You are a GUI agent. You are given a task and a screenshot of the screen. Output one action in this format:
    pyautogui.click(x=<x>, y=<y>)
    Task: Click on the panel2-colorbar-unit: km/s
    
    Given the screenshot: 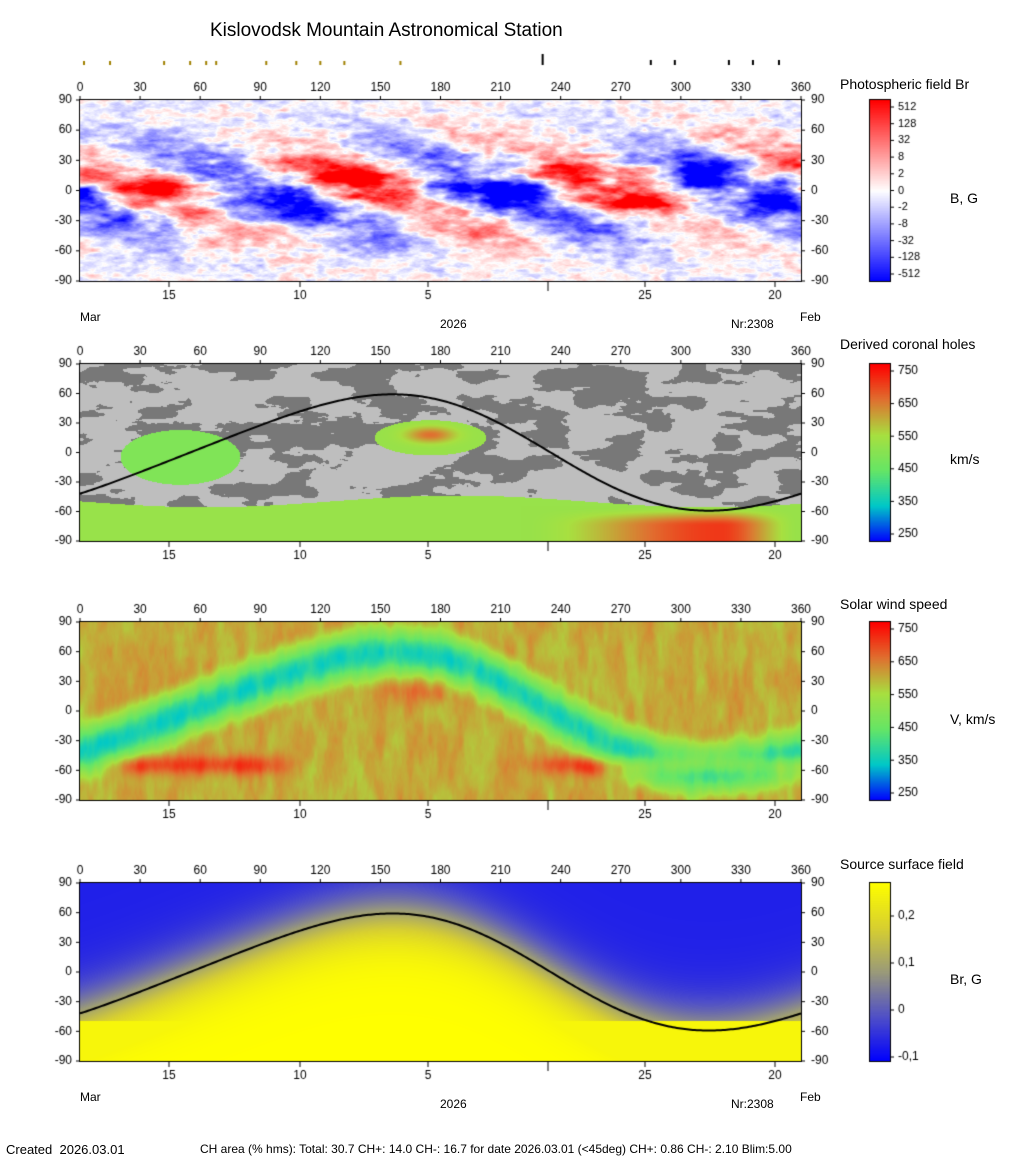 What is the action you would take?
    pyautogui.click(x=965, y=459)
    